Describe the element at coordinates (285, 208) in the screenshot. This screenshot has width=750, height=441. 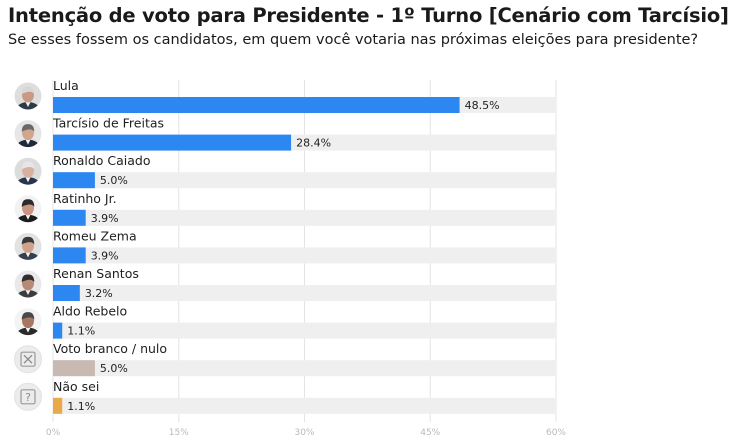
I see `bar-row: Ratinho Jr. 3.9%` at that location.